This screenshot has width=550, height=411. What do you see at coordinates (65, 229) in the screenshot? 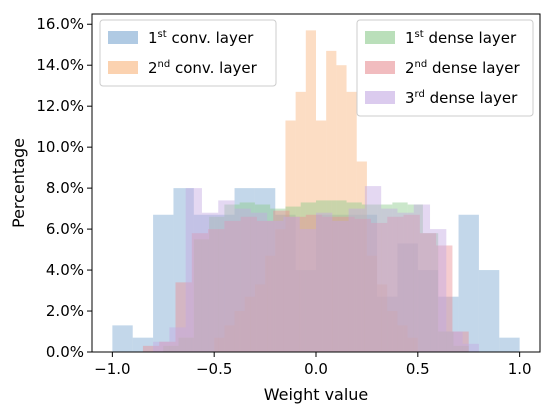
I see `y-tick-label: 6.0%` at bounding box center [65, 229].